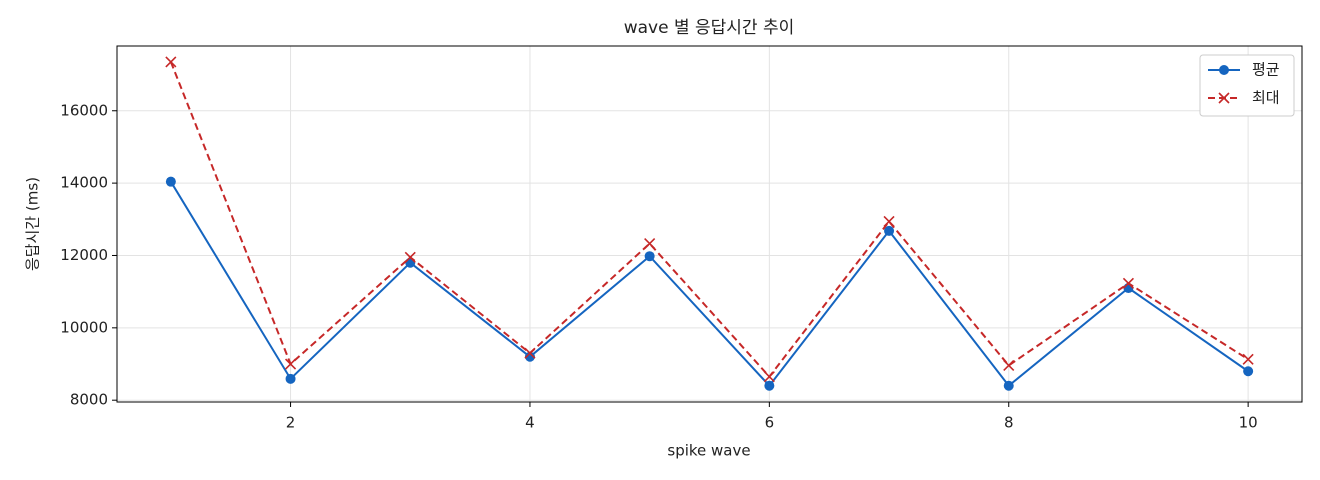 Image resolution: width=1320 pixels, height=480 pixels. I want to click on y-axis-label: 응답시간 (ms), so click(33, 224).